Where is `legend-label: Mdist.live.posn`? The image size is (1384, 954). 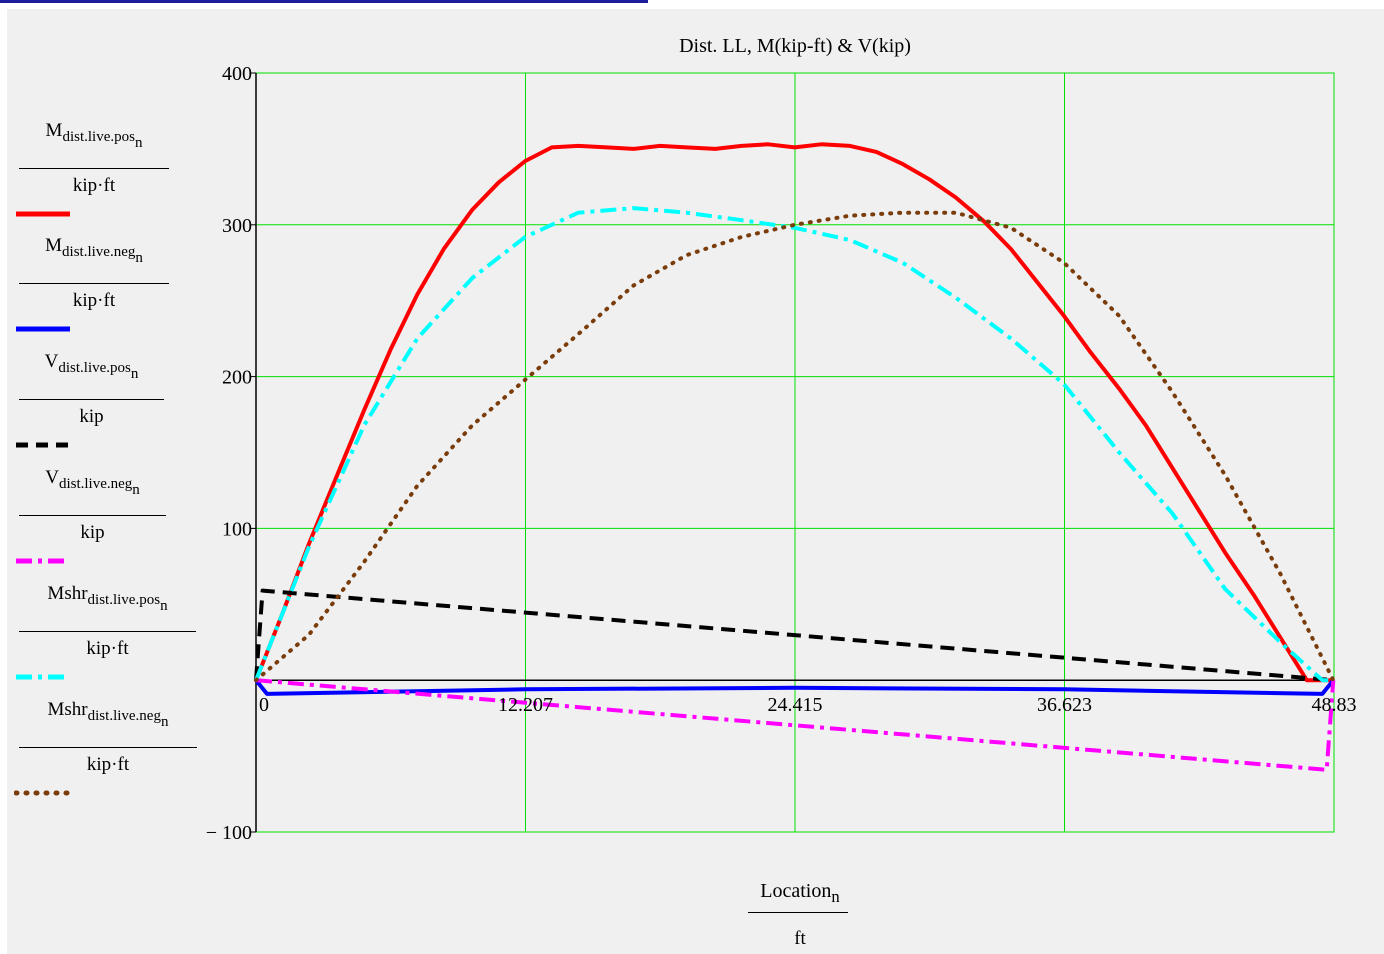
legend-label: Mdist.live.posn is located at coordinates (94, 135).